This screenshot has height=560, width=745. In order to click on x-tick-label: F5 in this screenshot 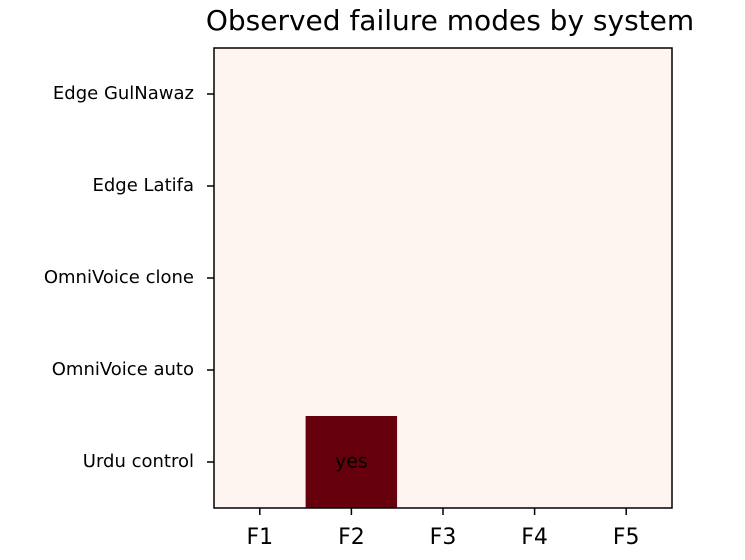, I will do `click(626, 537)`.